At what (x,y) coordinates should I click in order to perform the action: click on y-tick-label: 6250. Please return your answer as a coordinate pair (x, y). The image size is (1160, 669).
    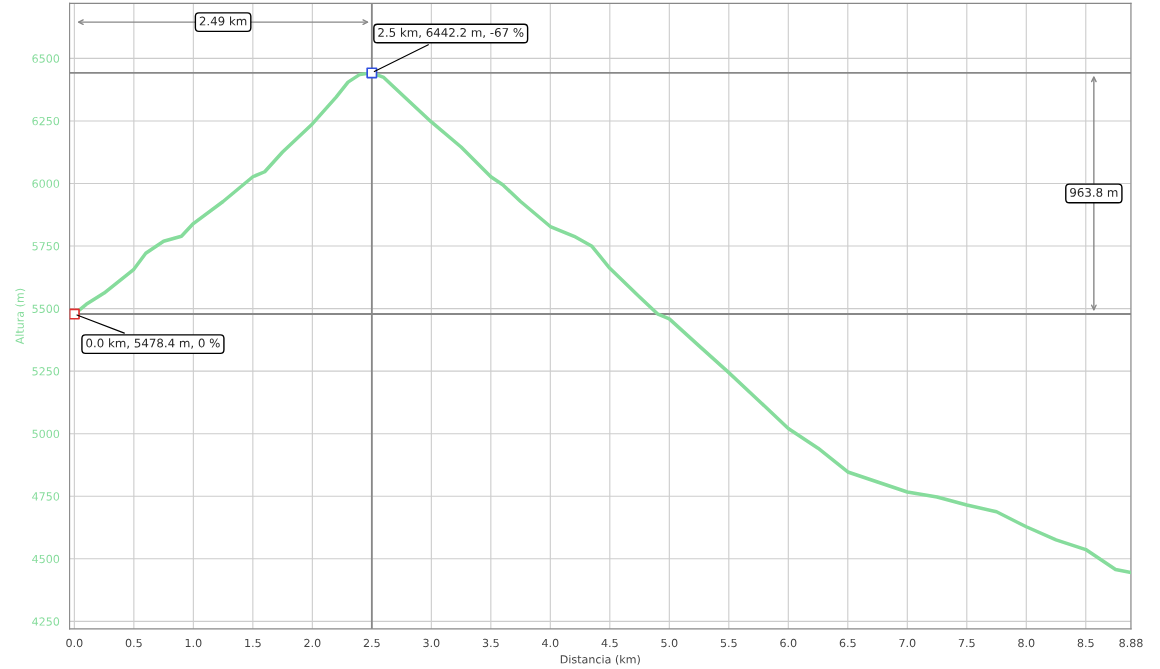
    Looking at the image, I should click on (46, 121).